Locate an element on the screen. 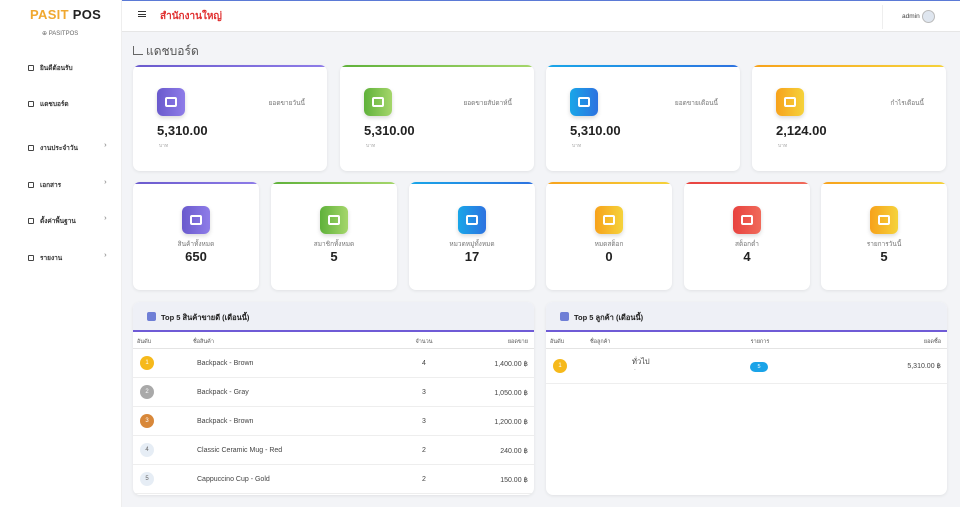 This screenshot has width=960, height=507. nav-item: งานประจำวัน ›› is located at coordinates (60, 148).